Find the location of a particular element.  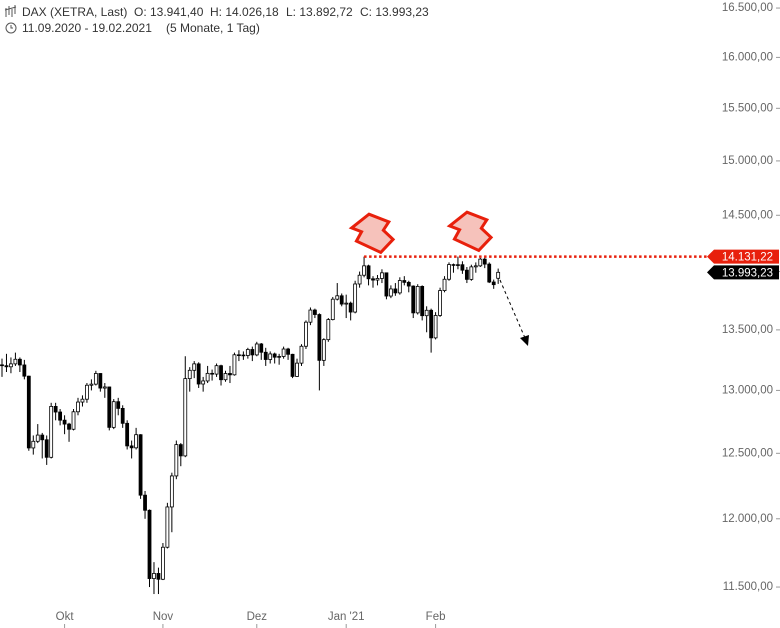

subtitle: 11.09.2020 - 19.02.2021 is located at coordinates (87, 28).